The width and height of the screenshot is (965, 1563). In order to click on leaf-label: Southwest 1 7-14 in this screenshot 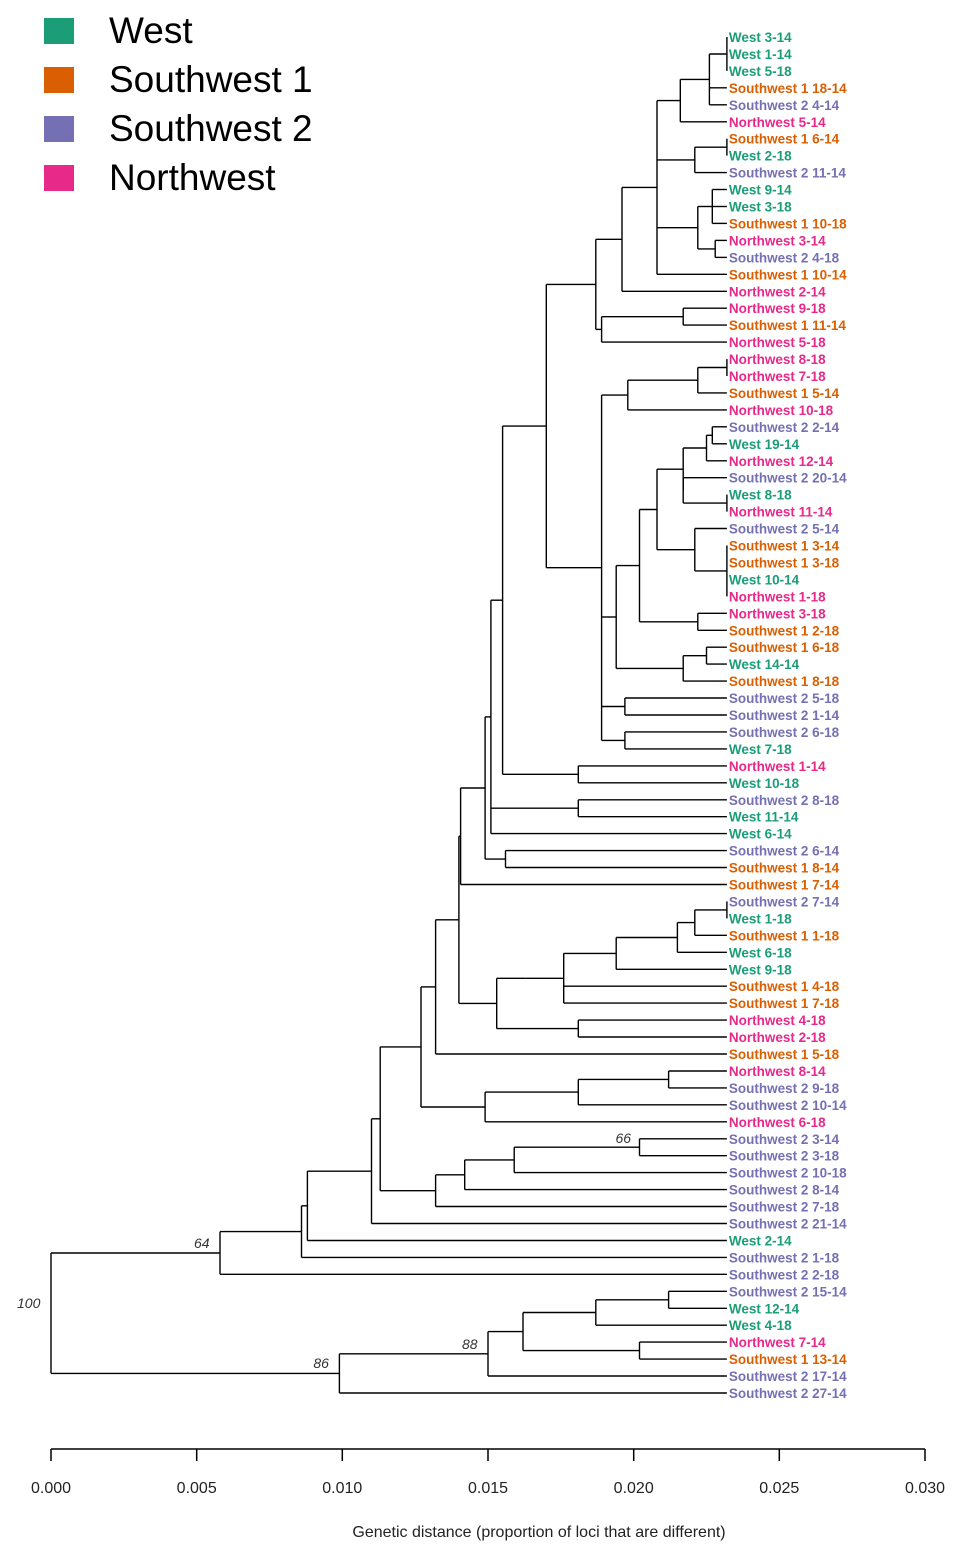, I will do `click(784, 885)`.